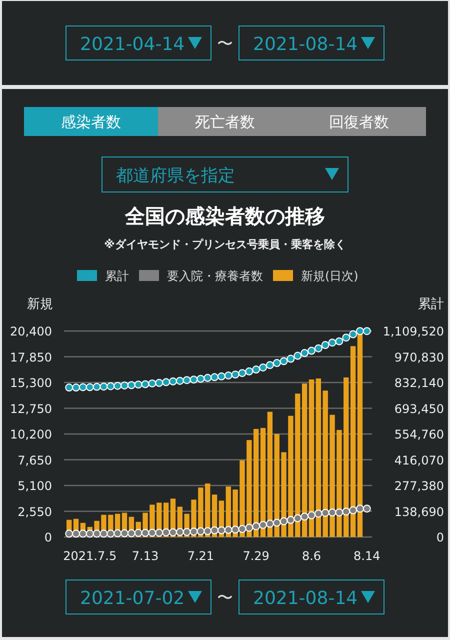 Image resolution: width=450 pixels, height=640 pixels. Describe the element at coordinates (419, 383) in the screenshot. I see `y2-tick-label: 832,140` at that location.